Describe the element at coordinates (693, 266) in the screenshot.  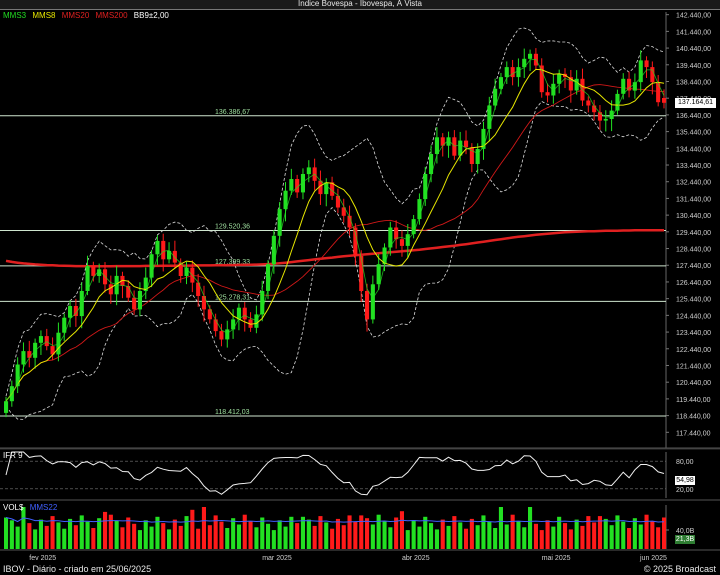
I see `price-tick-label: 127.440,00` at that location.